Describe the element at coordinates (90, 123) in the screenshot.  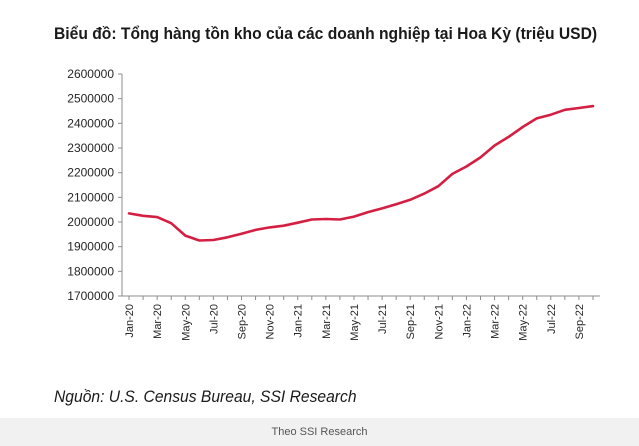
I see `y-tick-label: 2400000` at that location.